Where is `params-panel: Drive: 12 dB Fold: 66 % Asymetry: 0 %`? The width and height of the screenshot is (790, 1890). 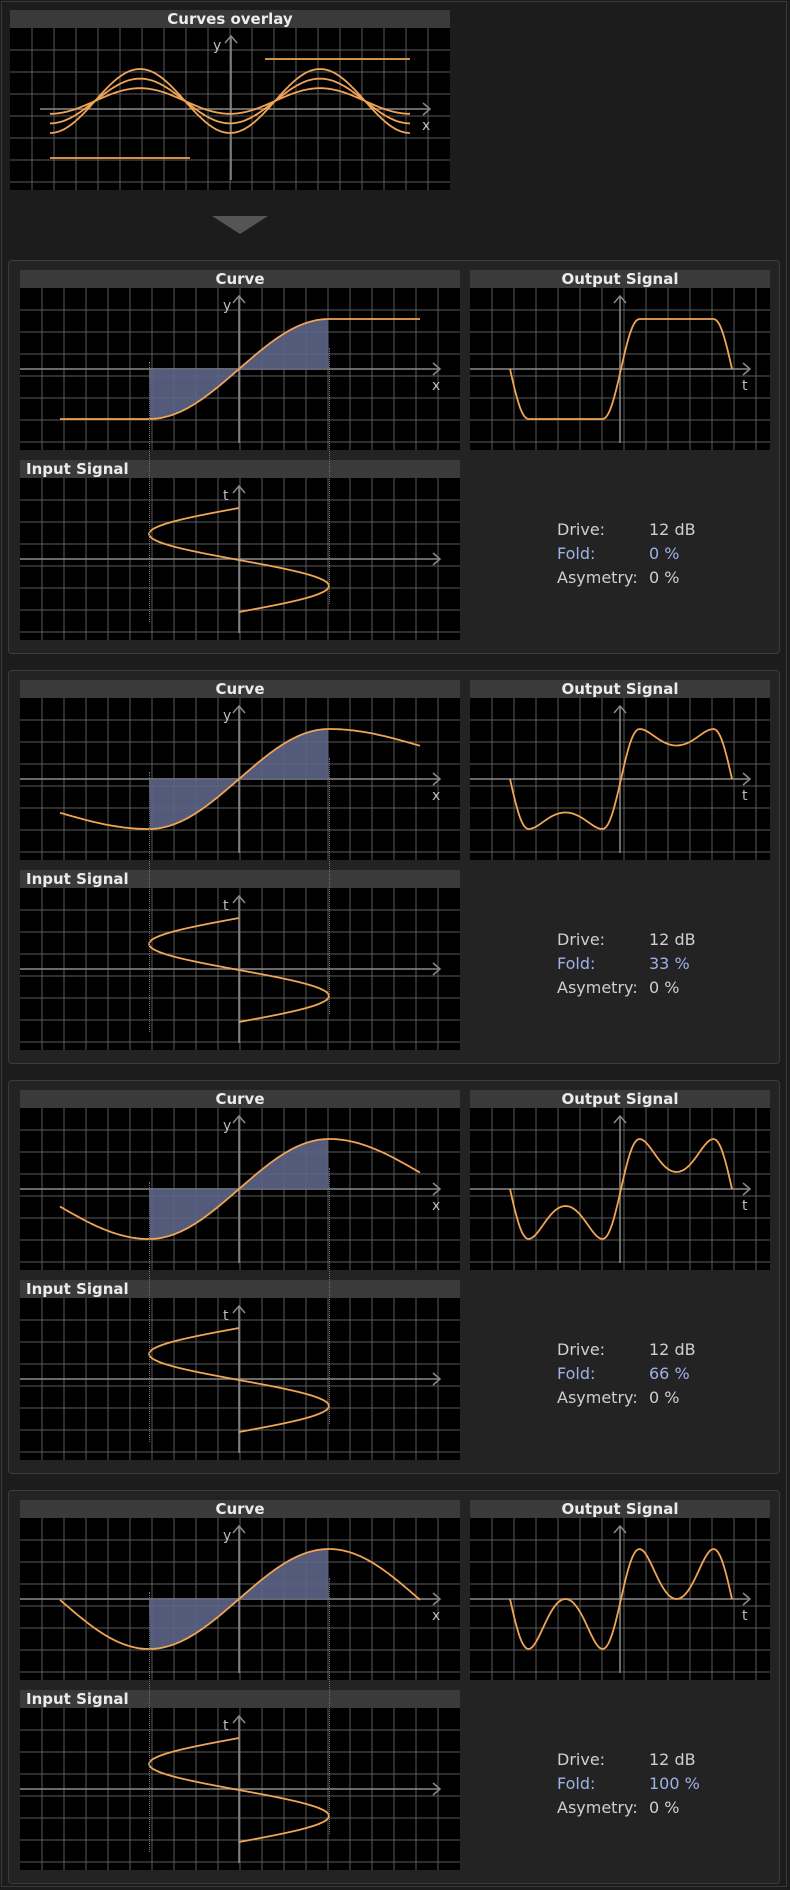
params-panel: Drive: 12 dB Fold: 66 % Asymetry: 0 % is located at coordinates (657, 1374).